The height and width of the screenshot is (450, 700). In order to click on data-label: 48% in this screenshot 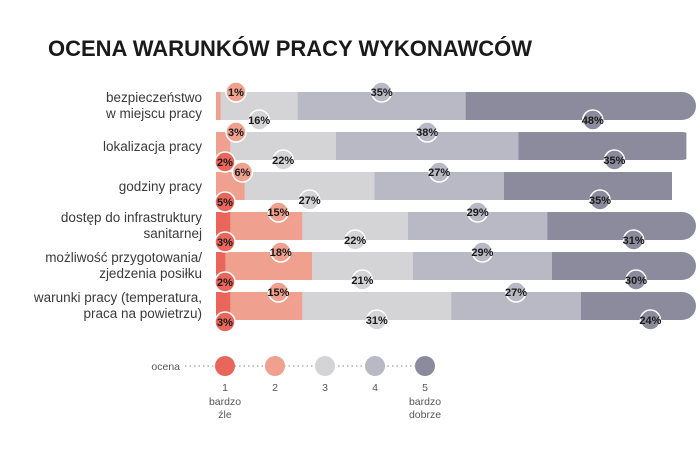, I will do `click(593, 121)`.